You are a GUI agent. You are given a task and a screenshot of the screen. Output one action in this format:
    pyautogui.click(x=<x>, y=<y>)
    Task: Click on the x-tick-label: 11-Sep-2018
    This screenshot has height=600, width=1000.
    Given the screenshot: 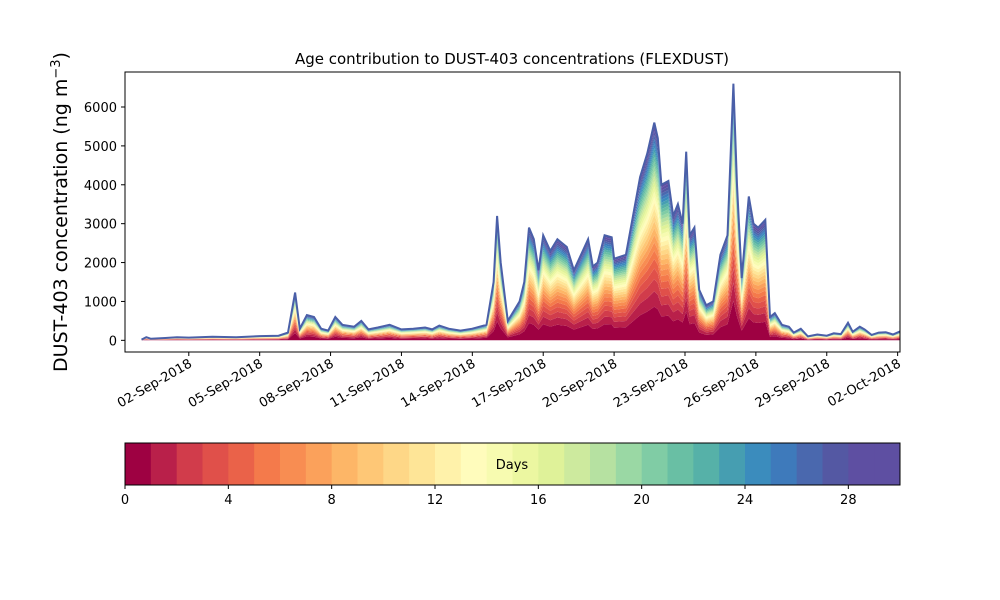 What is the action you would take?
    pyautogui.click(x=368, y=383)
    